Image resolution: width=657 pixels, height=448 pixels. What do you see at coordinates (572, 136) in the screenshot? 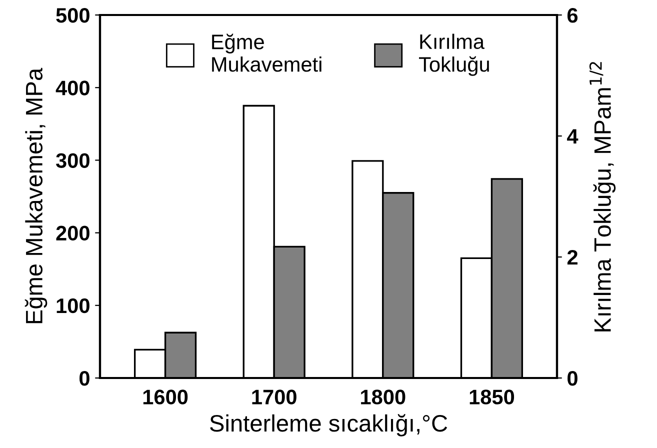
I see `y2-tick-label: 4` at bounding box center [572, 136].